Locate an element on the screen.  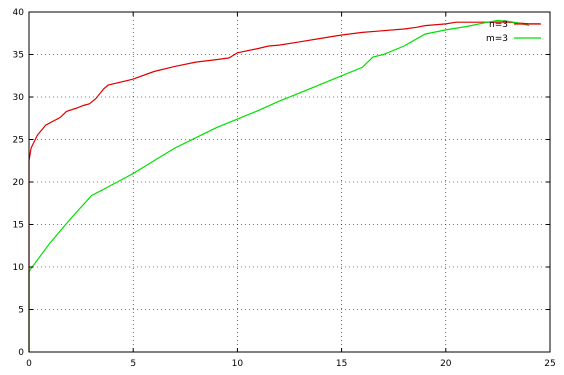
x-tick-label: 25 is located at coordinates (549, 364).